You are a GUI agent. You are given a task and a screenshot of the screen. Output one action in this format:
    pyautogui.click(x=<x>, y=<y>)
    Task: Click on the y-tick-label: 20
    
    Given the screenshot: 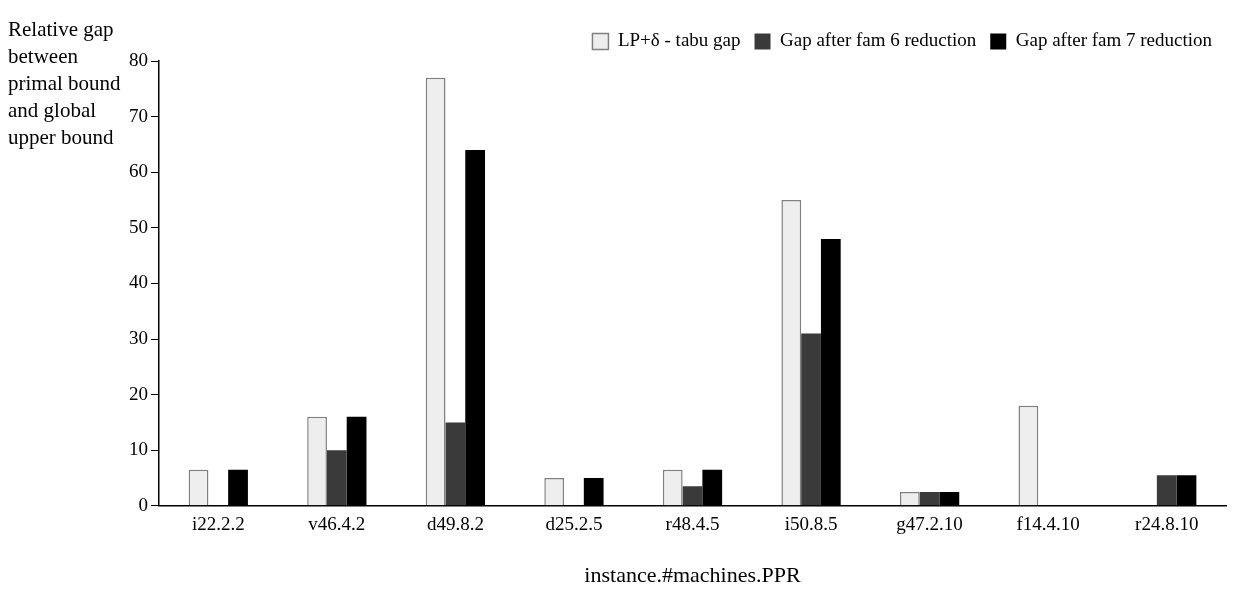 What is the action you would take?
    pyautogui.click(x=138, y=393)
    